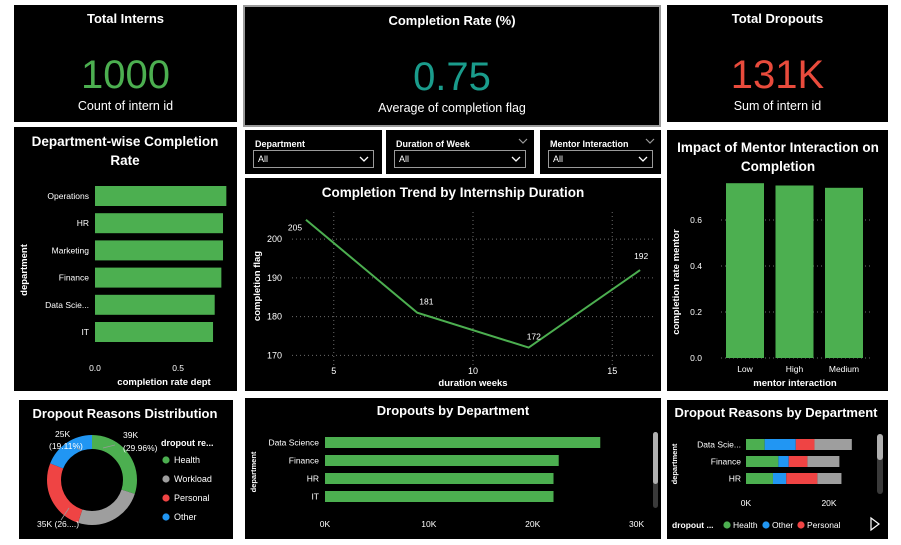 The image size is (901, 545). Describe the element at coordinates (125, 141) in the screenshot. I see `chart-title-line-1: Department-wise Completion` at that location.